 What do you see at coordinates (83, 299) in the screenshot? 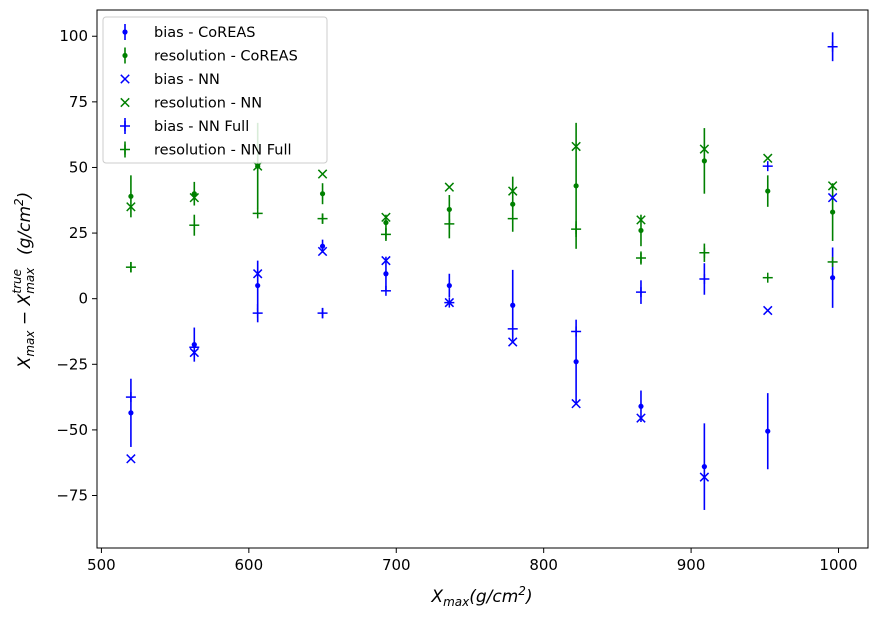
I see `y-tick-label-3: 0` at bounding box center [83, 299].